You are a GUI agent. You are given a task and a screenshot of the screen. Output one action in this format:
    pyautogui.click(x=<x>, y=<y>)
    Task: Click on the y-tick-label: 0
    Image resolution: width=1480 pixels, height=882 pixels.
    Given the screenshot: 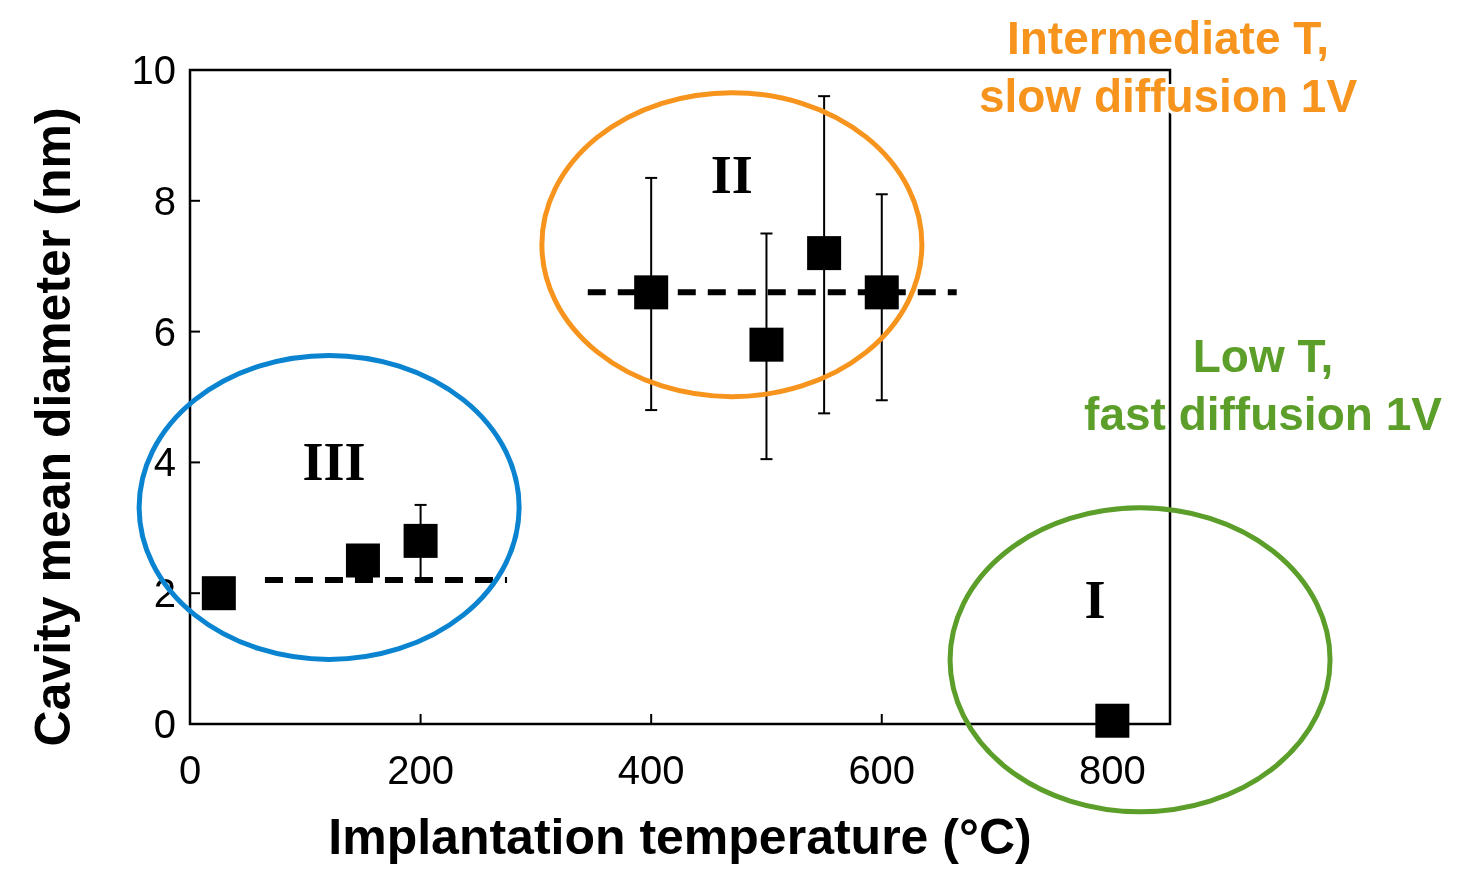 What is the action you would take?
    pyautogui.click(x=164, y=724)
    